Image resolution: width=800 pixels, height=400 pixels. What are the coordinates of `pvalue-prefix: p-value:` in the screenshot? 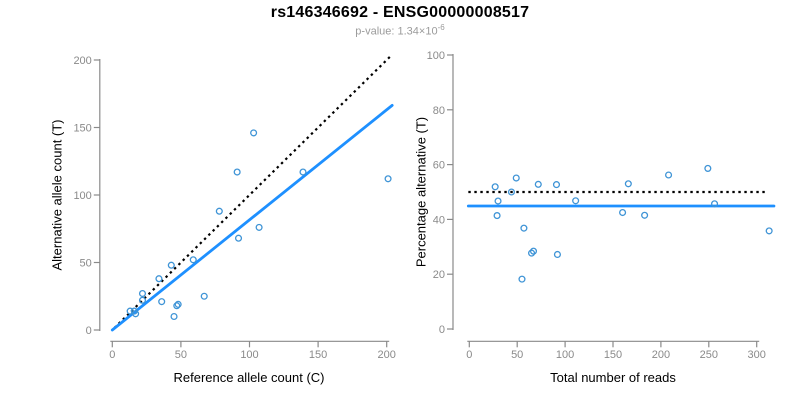 It's located at (376, 31).